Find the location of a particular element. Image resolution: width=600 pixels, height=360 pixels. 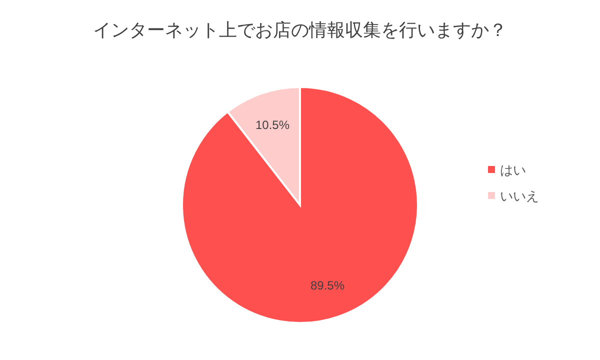

legend-label: いいえ is located at coordinates (519, 196).